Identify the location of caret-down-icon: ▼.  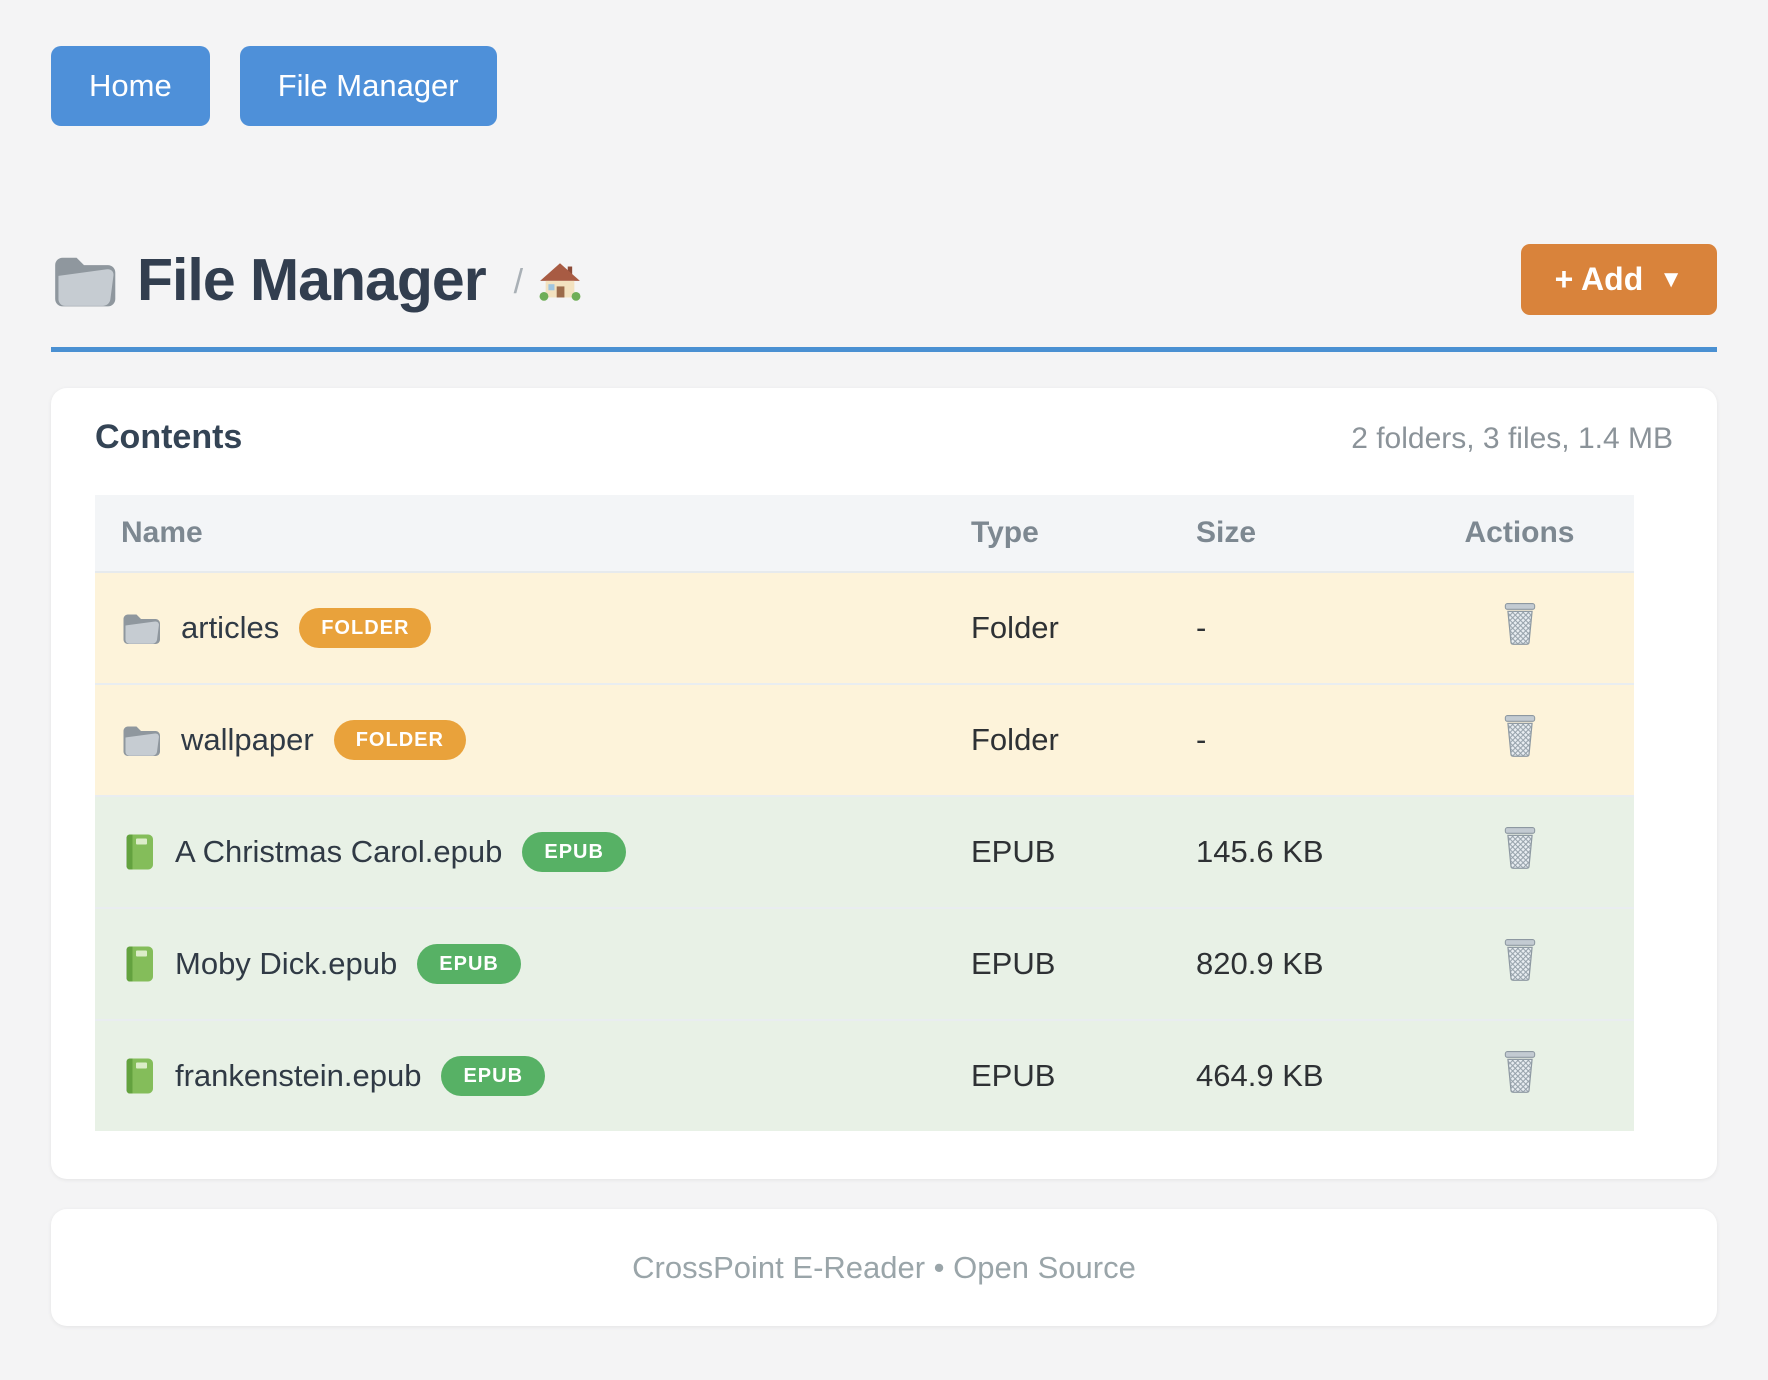
(1671, 279).